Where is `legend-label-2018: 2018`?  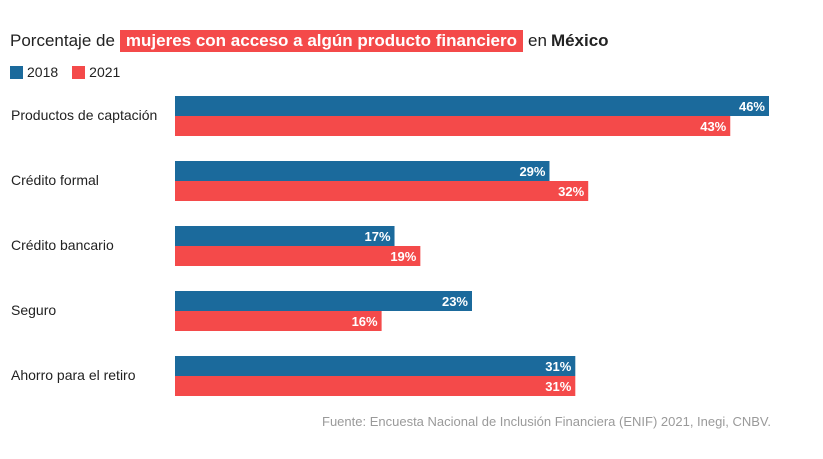
legend-label-2018: 2018 is located at coordinates (43, 72).